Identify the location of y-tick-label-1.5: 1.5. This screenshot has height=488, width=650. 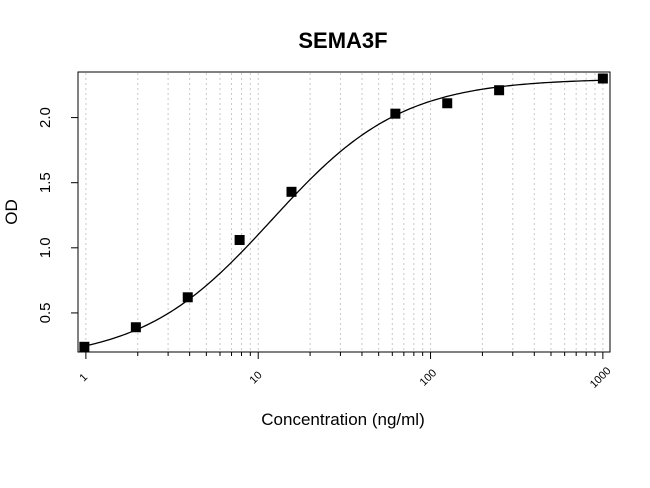
(45, 182).